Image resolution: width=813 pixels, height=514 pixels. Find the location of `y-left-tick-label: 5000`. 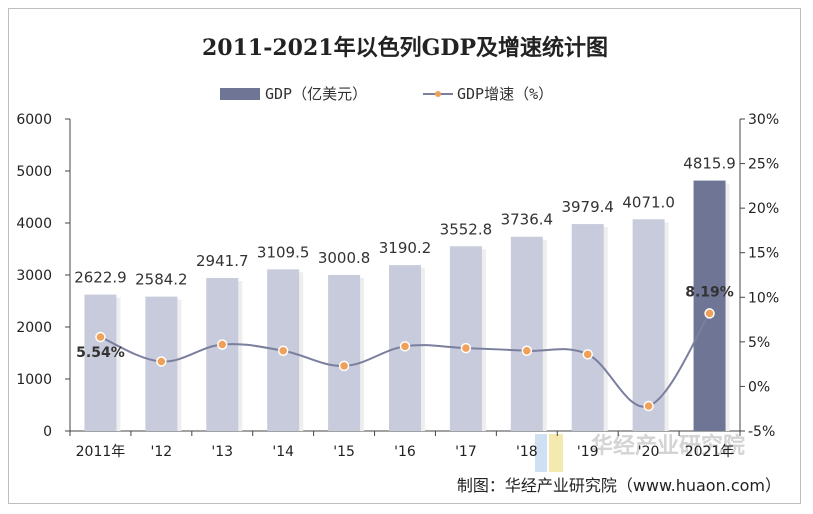

y-left-tick-label: 5000 is located at coordinates (34, 172).